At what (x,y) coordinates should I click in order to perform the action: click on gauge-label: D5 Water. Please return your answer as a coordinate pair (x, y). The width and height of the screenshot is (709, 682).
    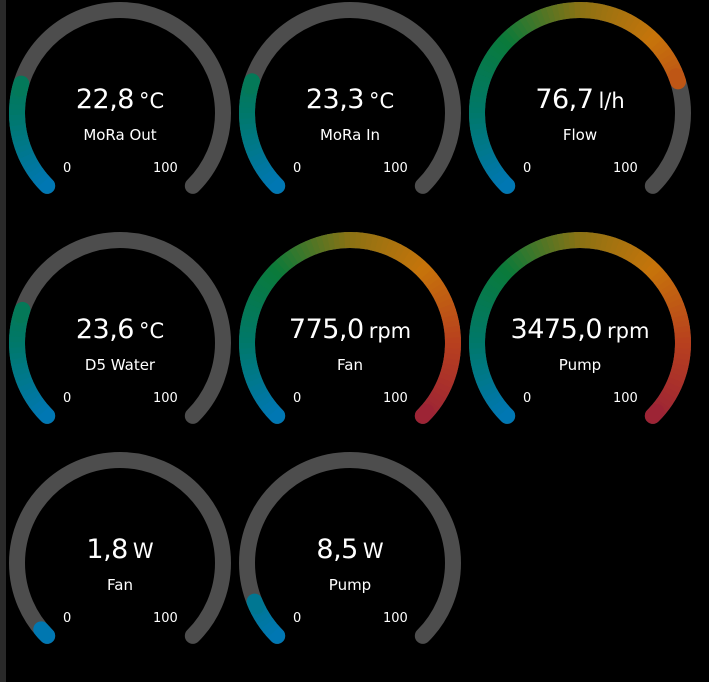
    Looking at the image, I should click on (120, 365).